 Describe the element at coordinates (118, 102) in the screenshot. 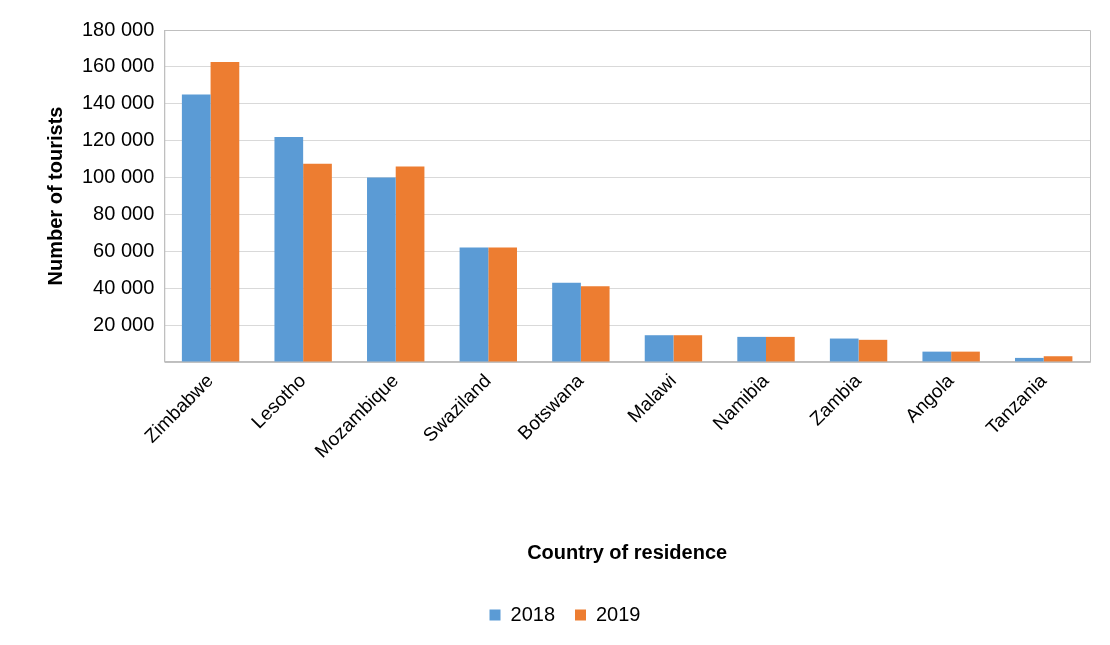

I see `y-tick-label: 140 000` at that location.